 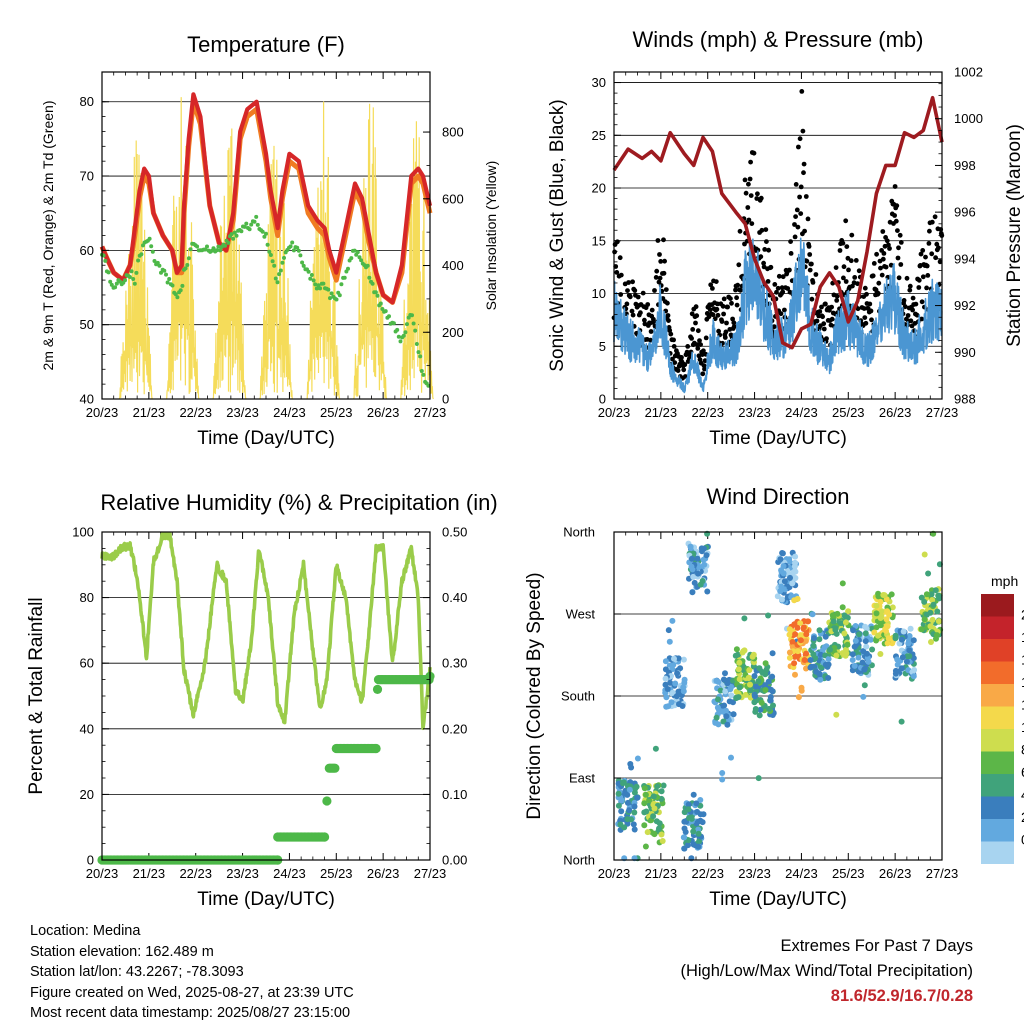 I want to click on chart-title: Winds (mph) & Pressure (mb), so click(x=778, y=39).